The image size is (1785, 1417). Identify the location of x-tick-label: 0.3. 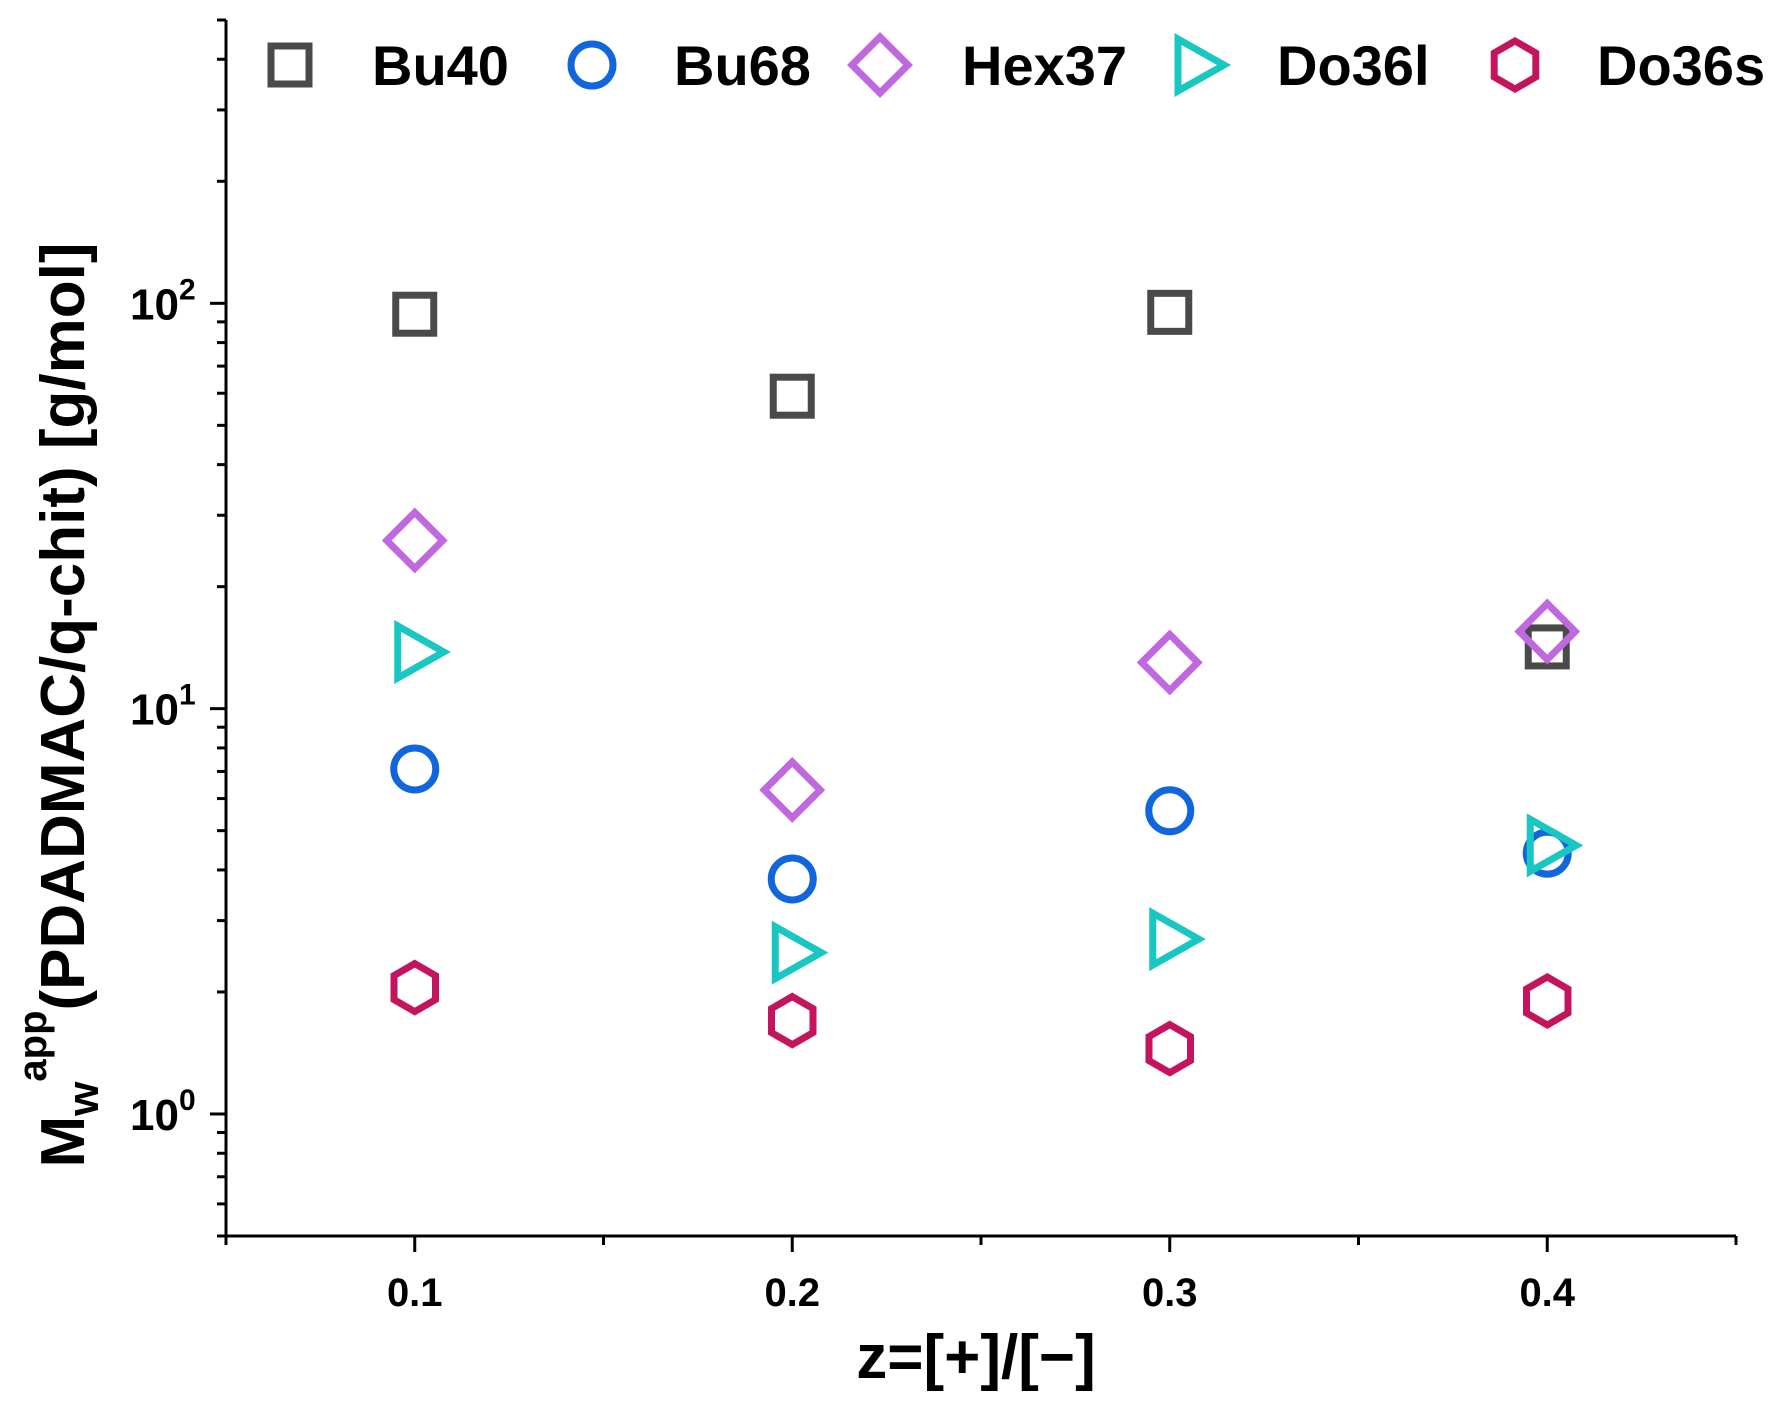
(1170, 1293).